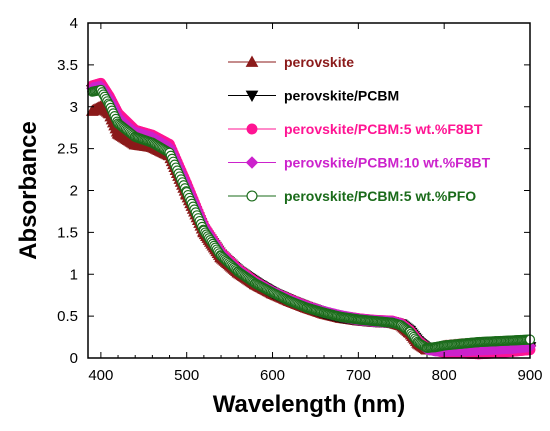 The height and width of the screenshot is (431, 550). I want to click on y-tick-label: 2.5, so click(67, 149).